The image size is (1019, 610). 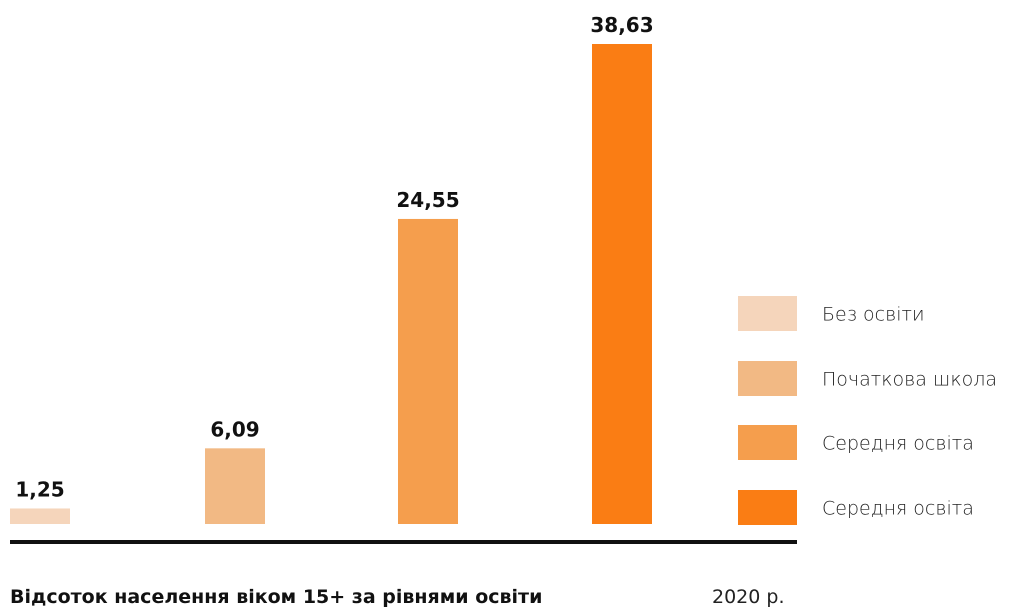 What do you see at coordinates (427, 200) in the screenshot?
I see `bar-value-label-3: 24,55` at bounding box center [427, 200].